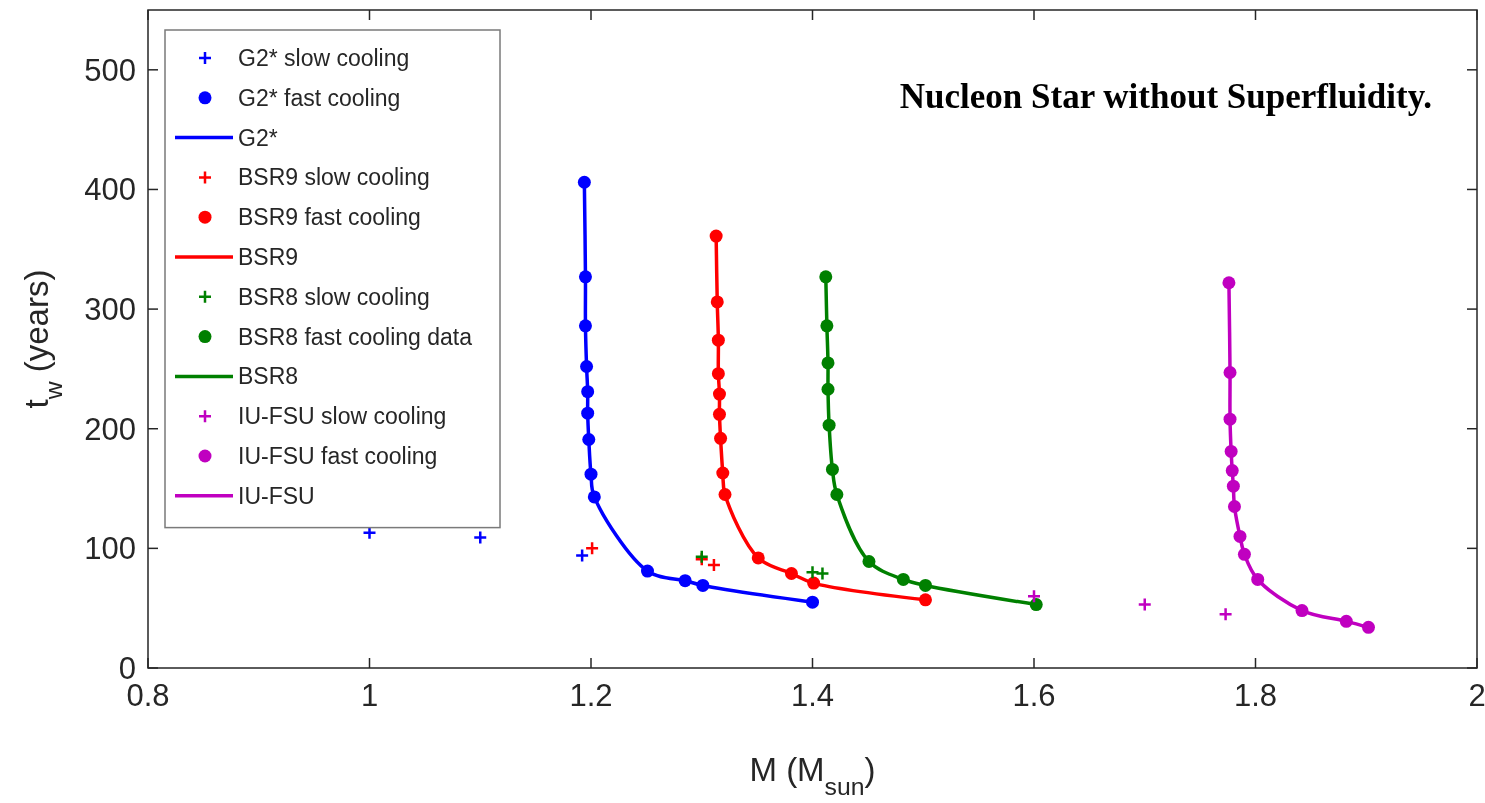 This screenshot has height=803, width=1485. I want to click on legend-label: BSR8, so click(268, 376).